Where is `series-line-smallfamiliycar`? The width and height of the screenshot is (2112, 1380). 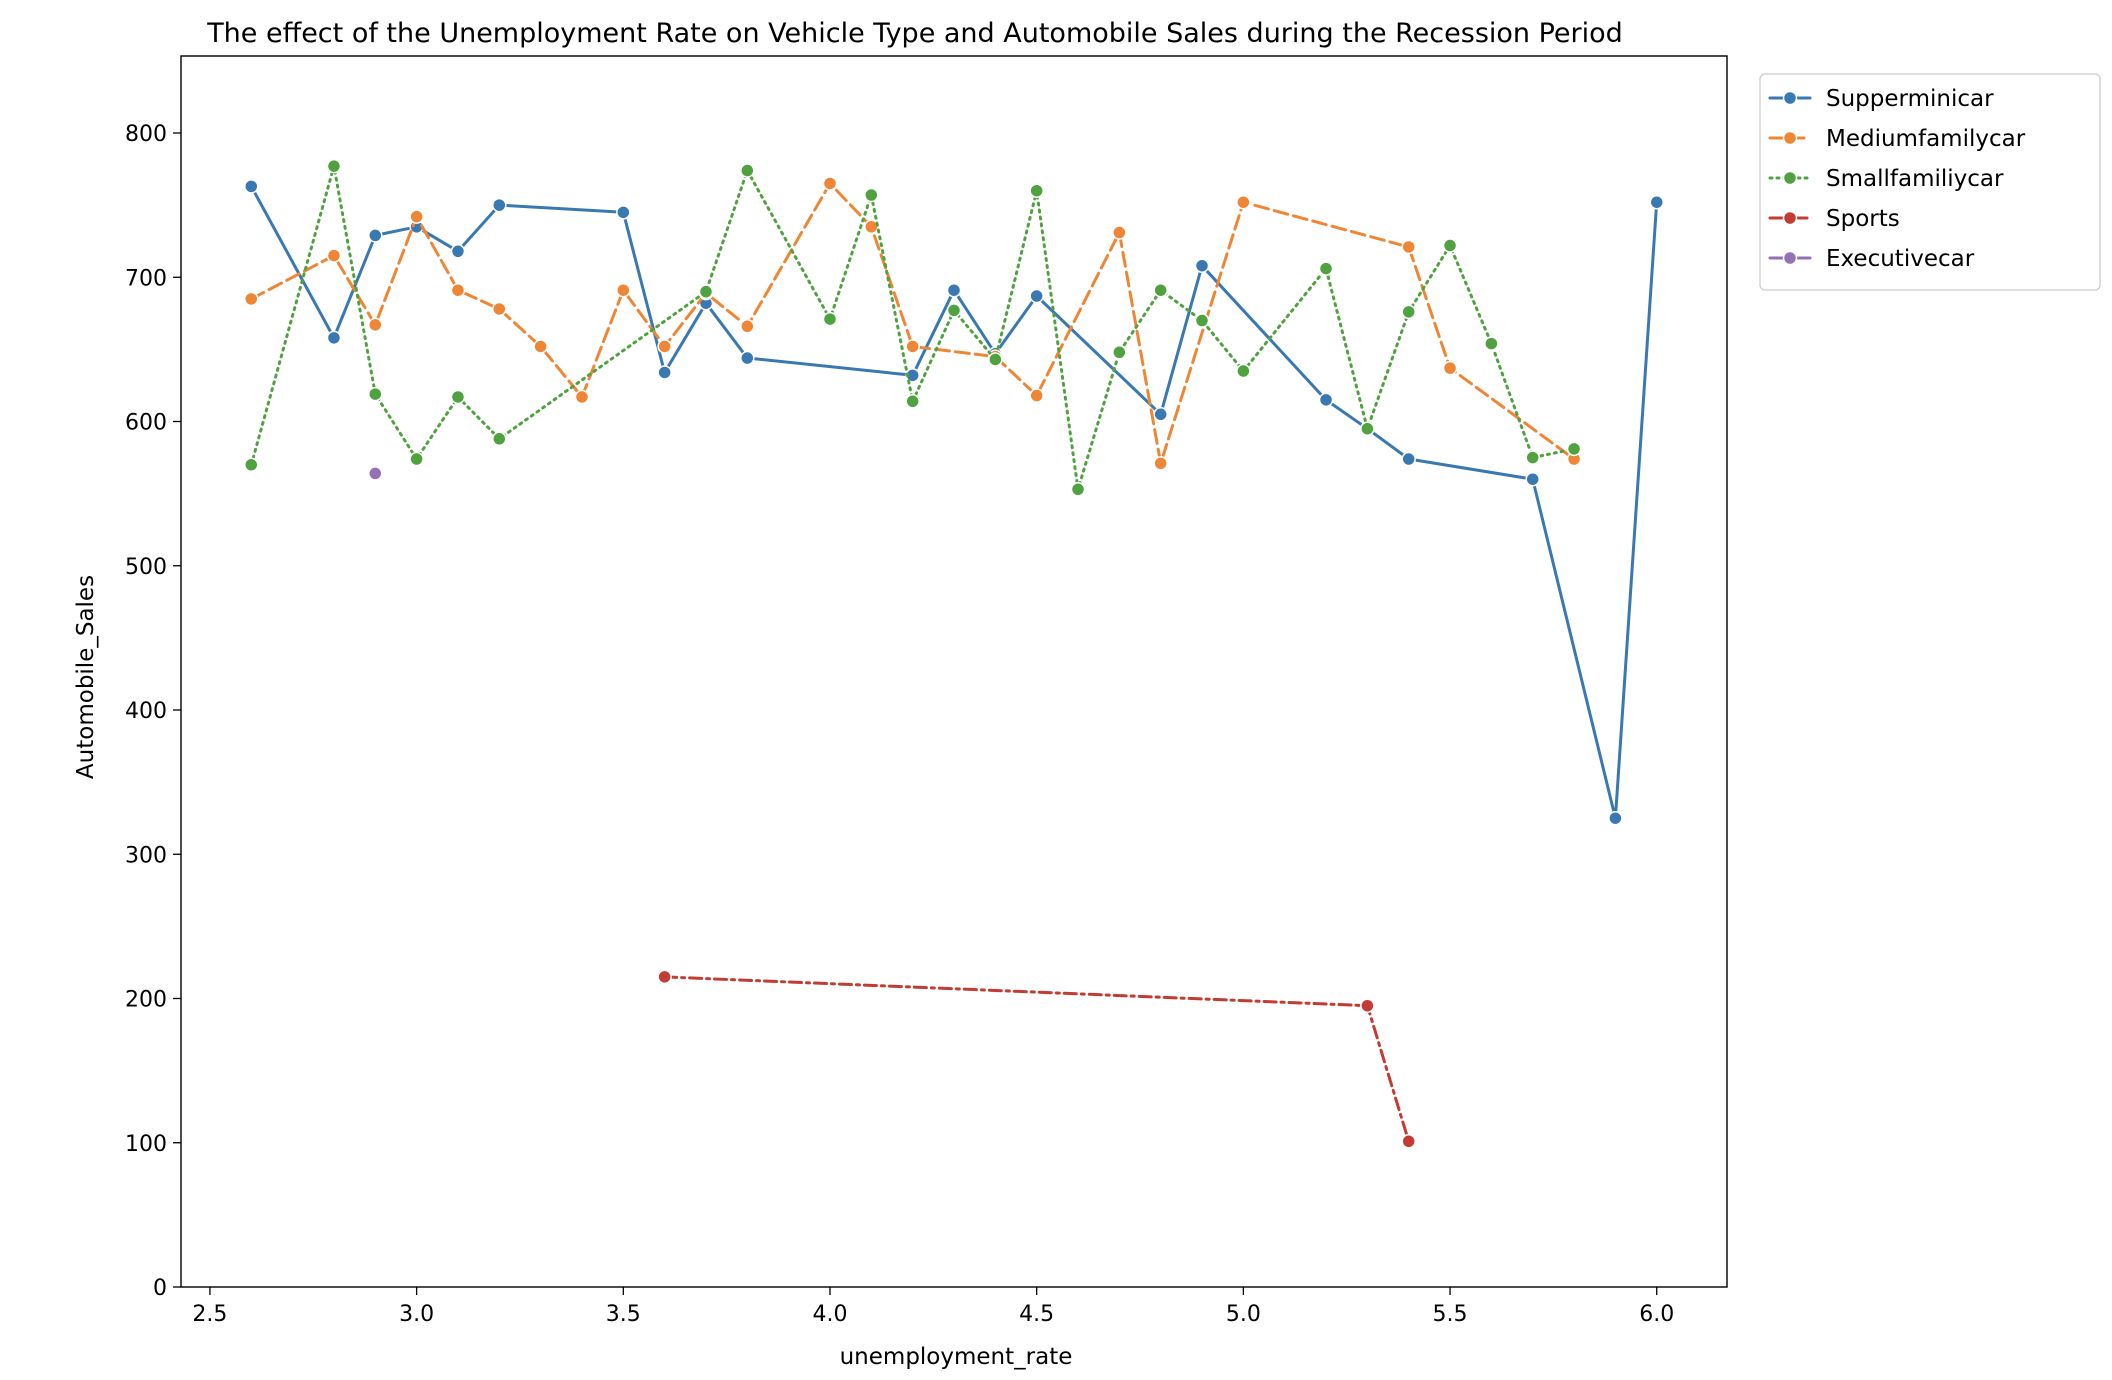 series-line-smallfamiliycar is located at coordinates (912, 327).